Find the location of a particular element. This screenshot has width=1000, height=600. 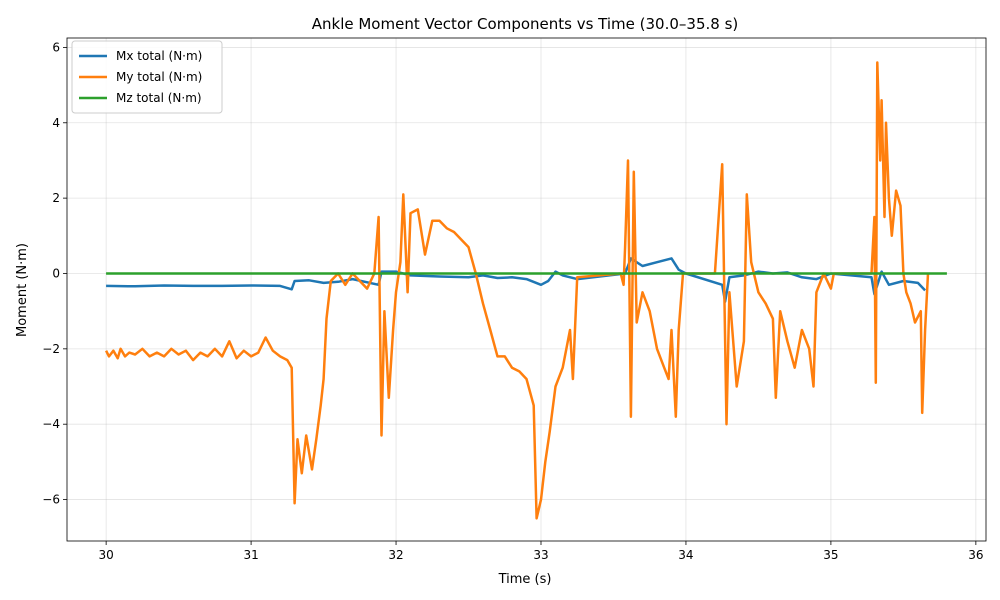

x-axis-label: Time (s) is located at coordinates (525, 579).